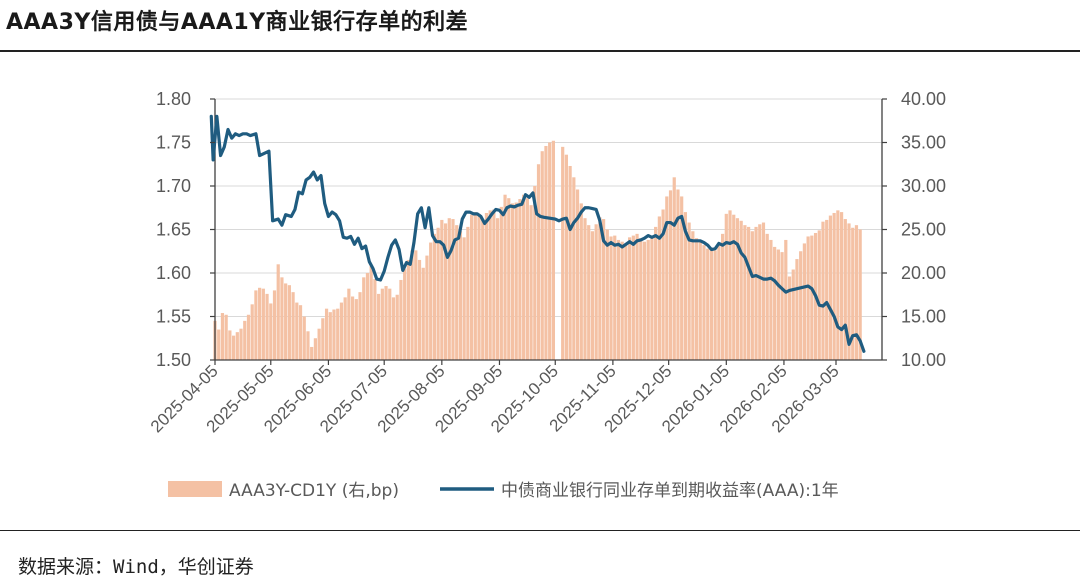 This screenshot has width=1080, height=580. I want to click on right-axis-ticks: 10.00 15.00 20.00 25.00 30.00 35.00 40.00, so click(914, 229).